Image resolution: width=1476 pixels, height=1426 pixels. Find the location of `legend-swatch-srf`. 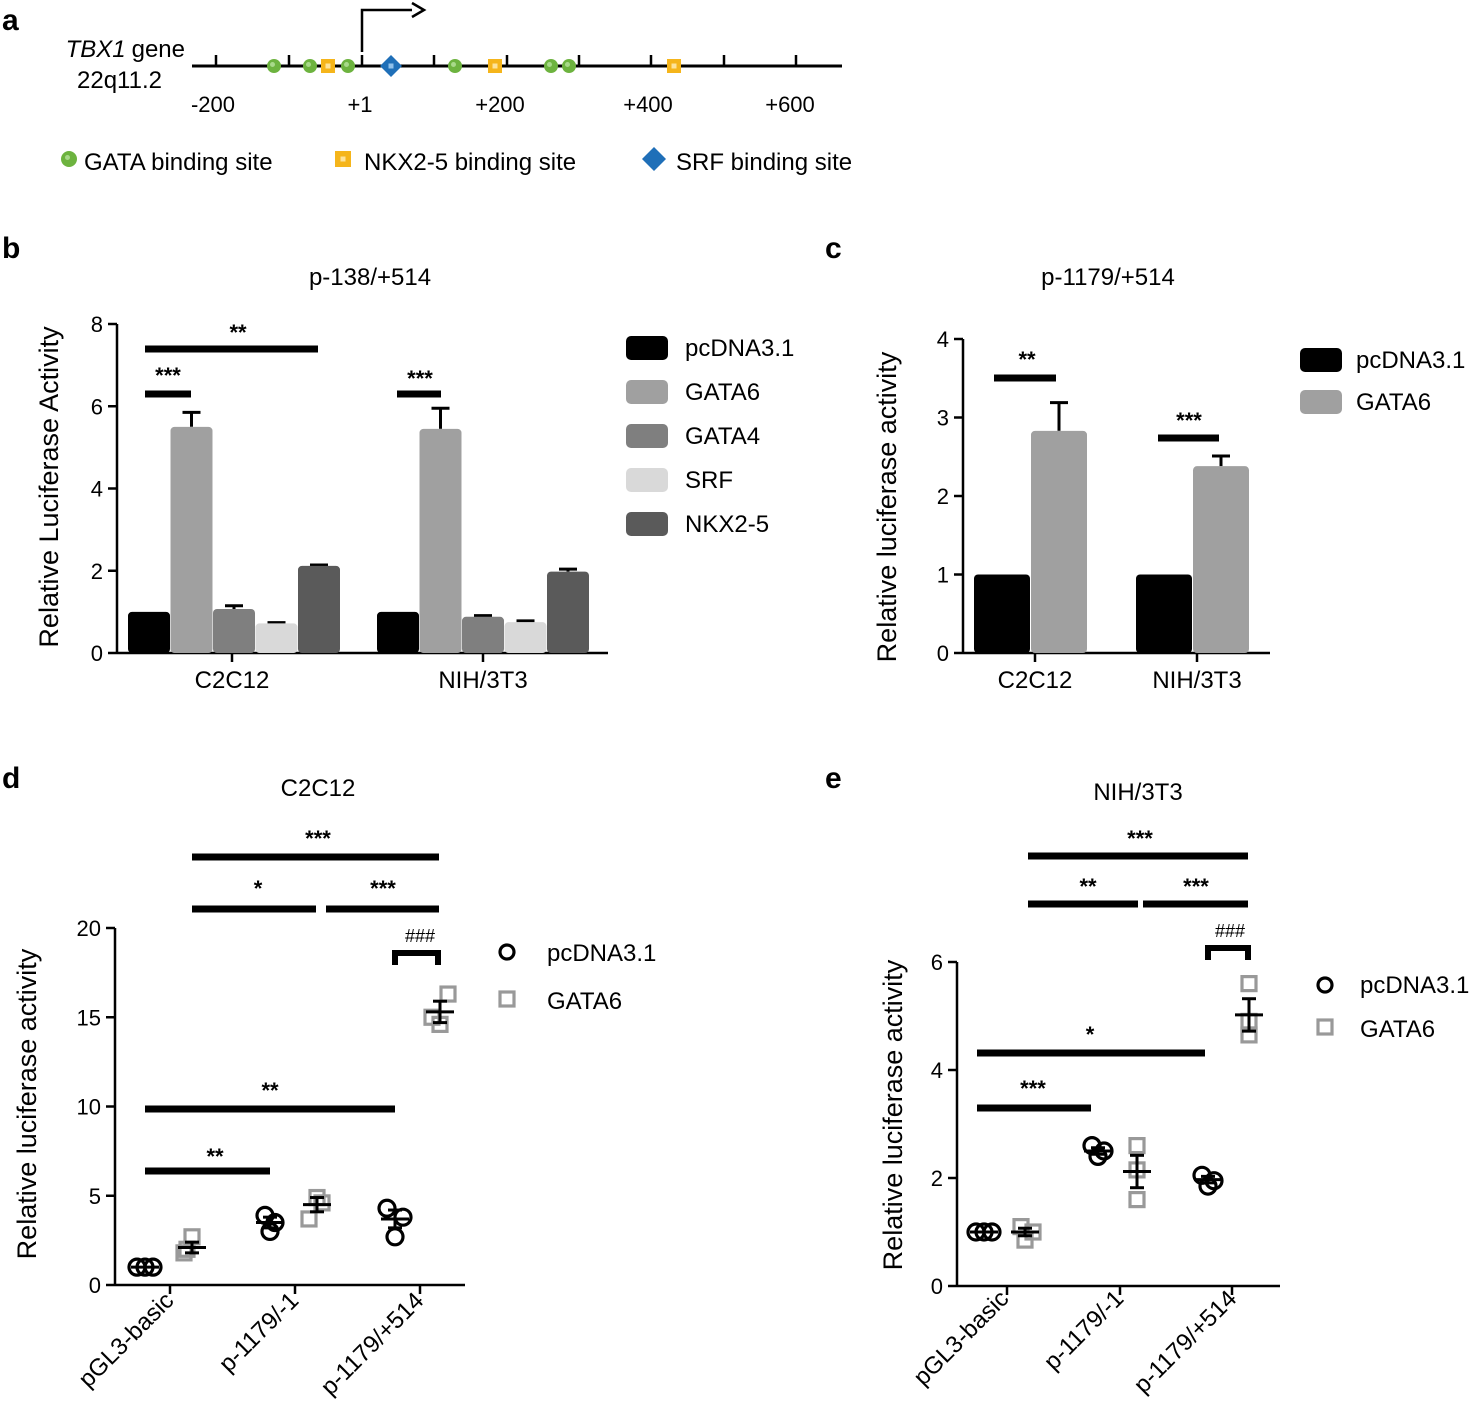

legend-swatch-srf is located at coordinates (647, 480).